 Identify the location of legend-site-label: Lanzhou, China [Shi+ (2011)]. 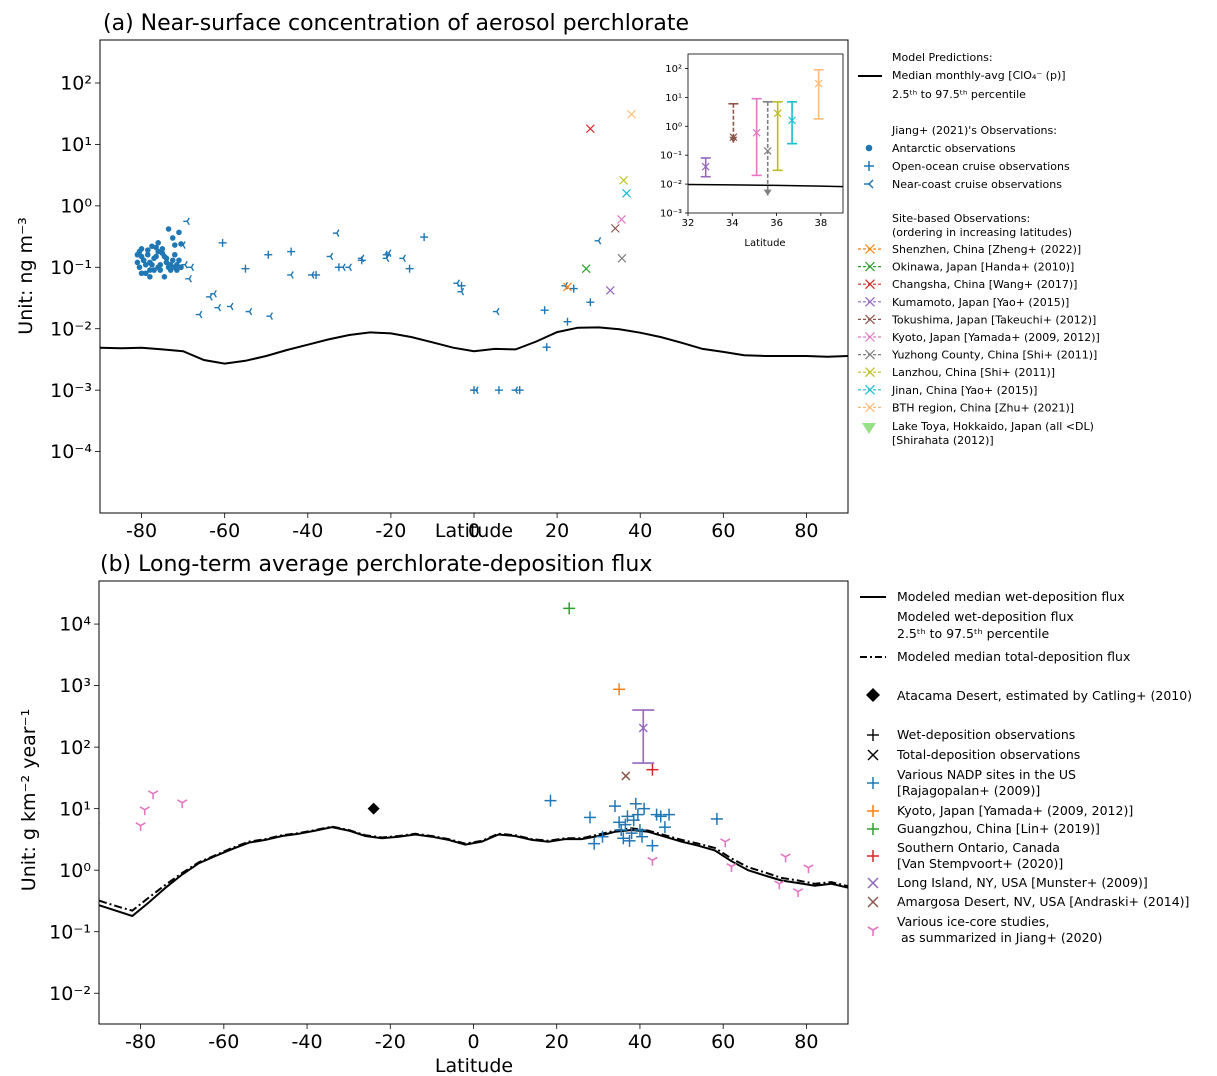
(973, 372).